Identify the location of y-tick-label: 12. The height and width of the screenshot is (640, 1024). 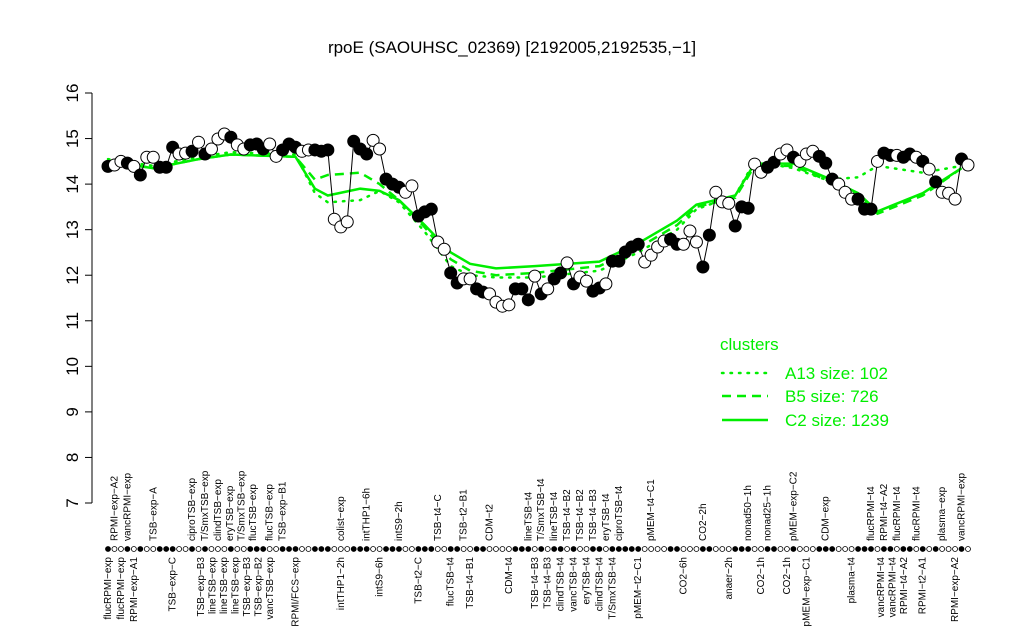
(72, 275).